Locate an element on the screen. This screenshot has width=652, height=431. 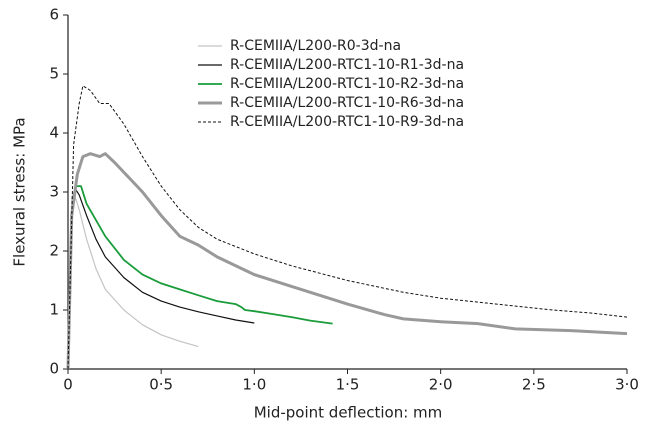
y-axis-label: Flexural stress: MPa is located at coordinates (20, 191).